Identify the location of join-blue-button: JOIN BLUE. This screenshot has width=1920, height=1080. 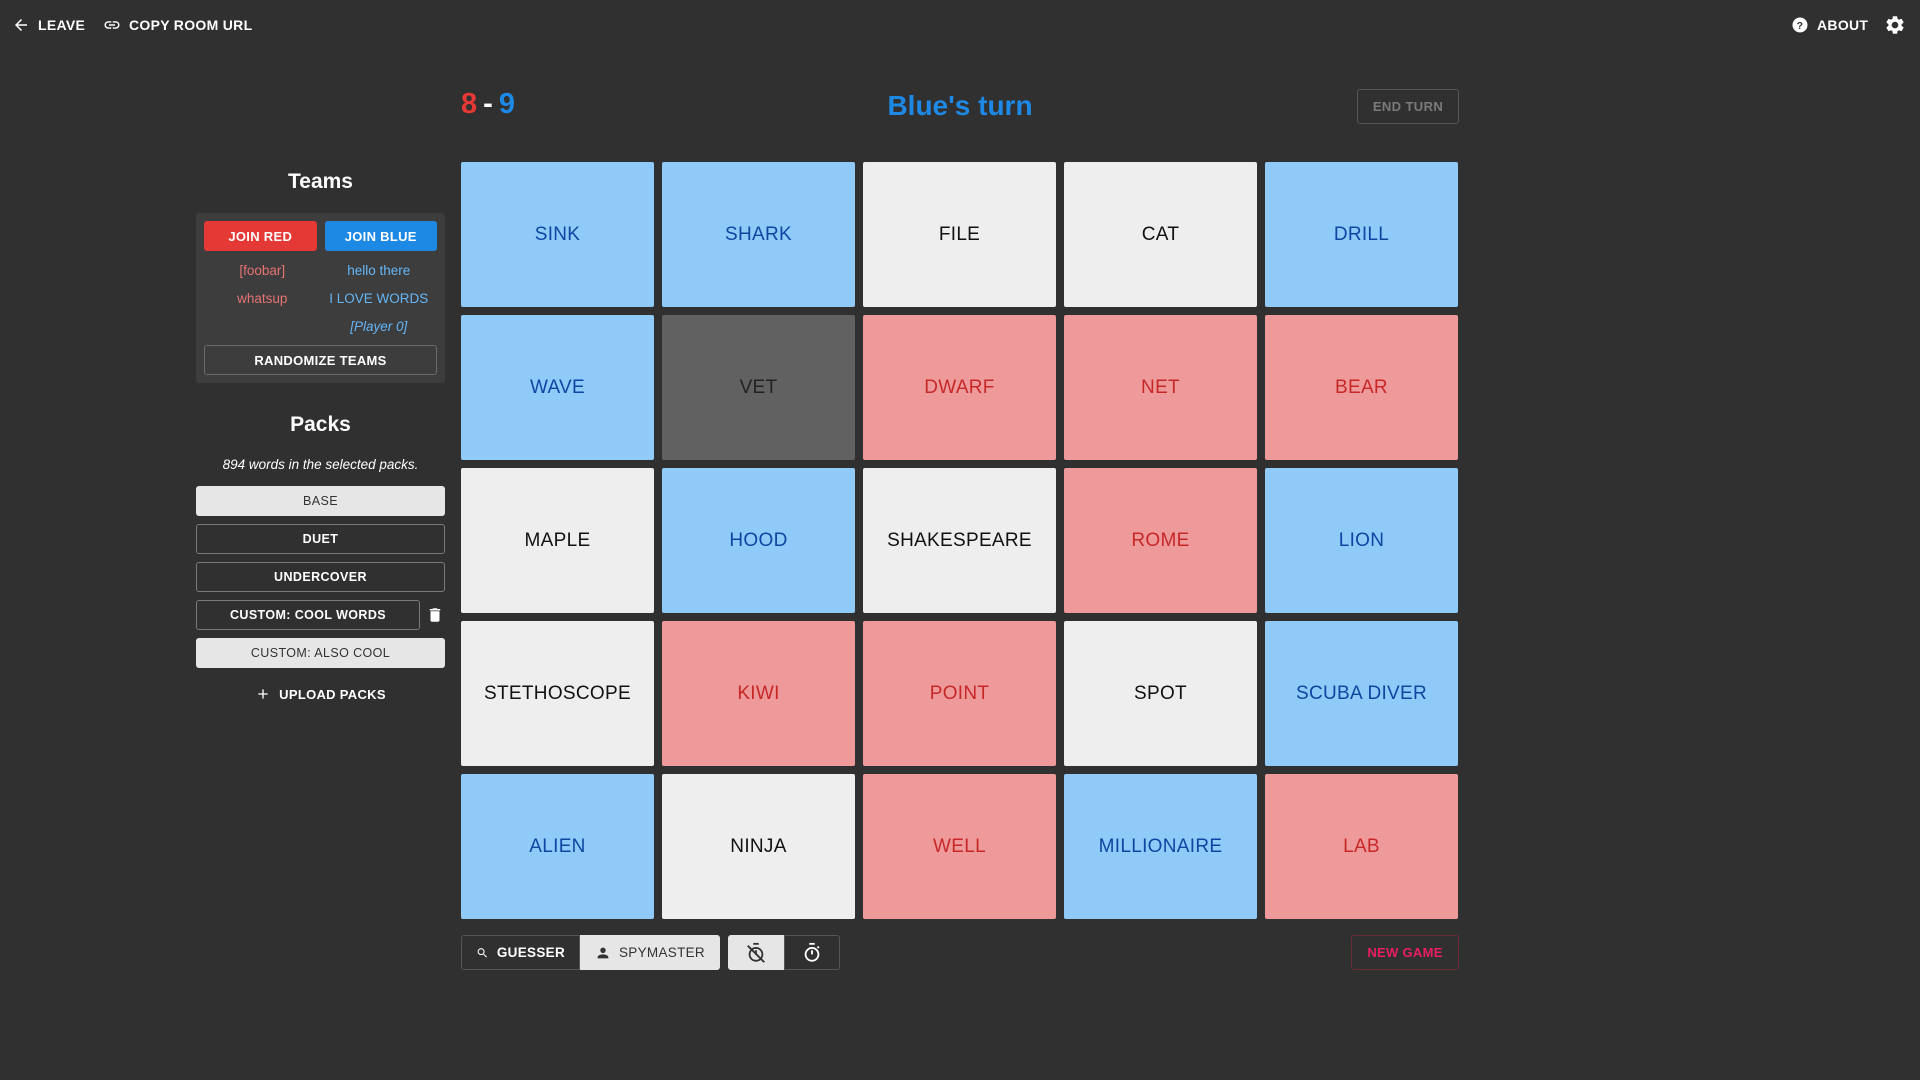
(380, 236).